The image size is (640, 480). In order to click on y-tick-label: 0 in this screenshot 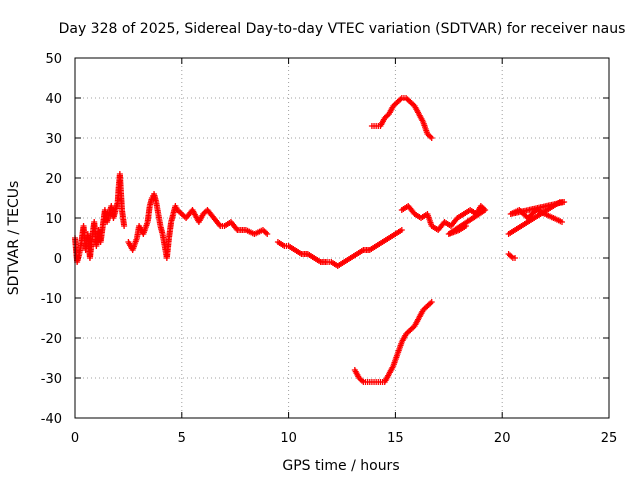, I will do `click(58, 259)`.